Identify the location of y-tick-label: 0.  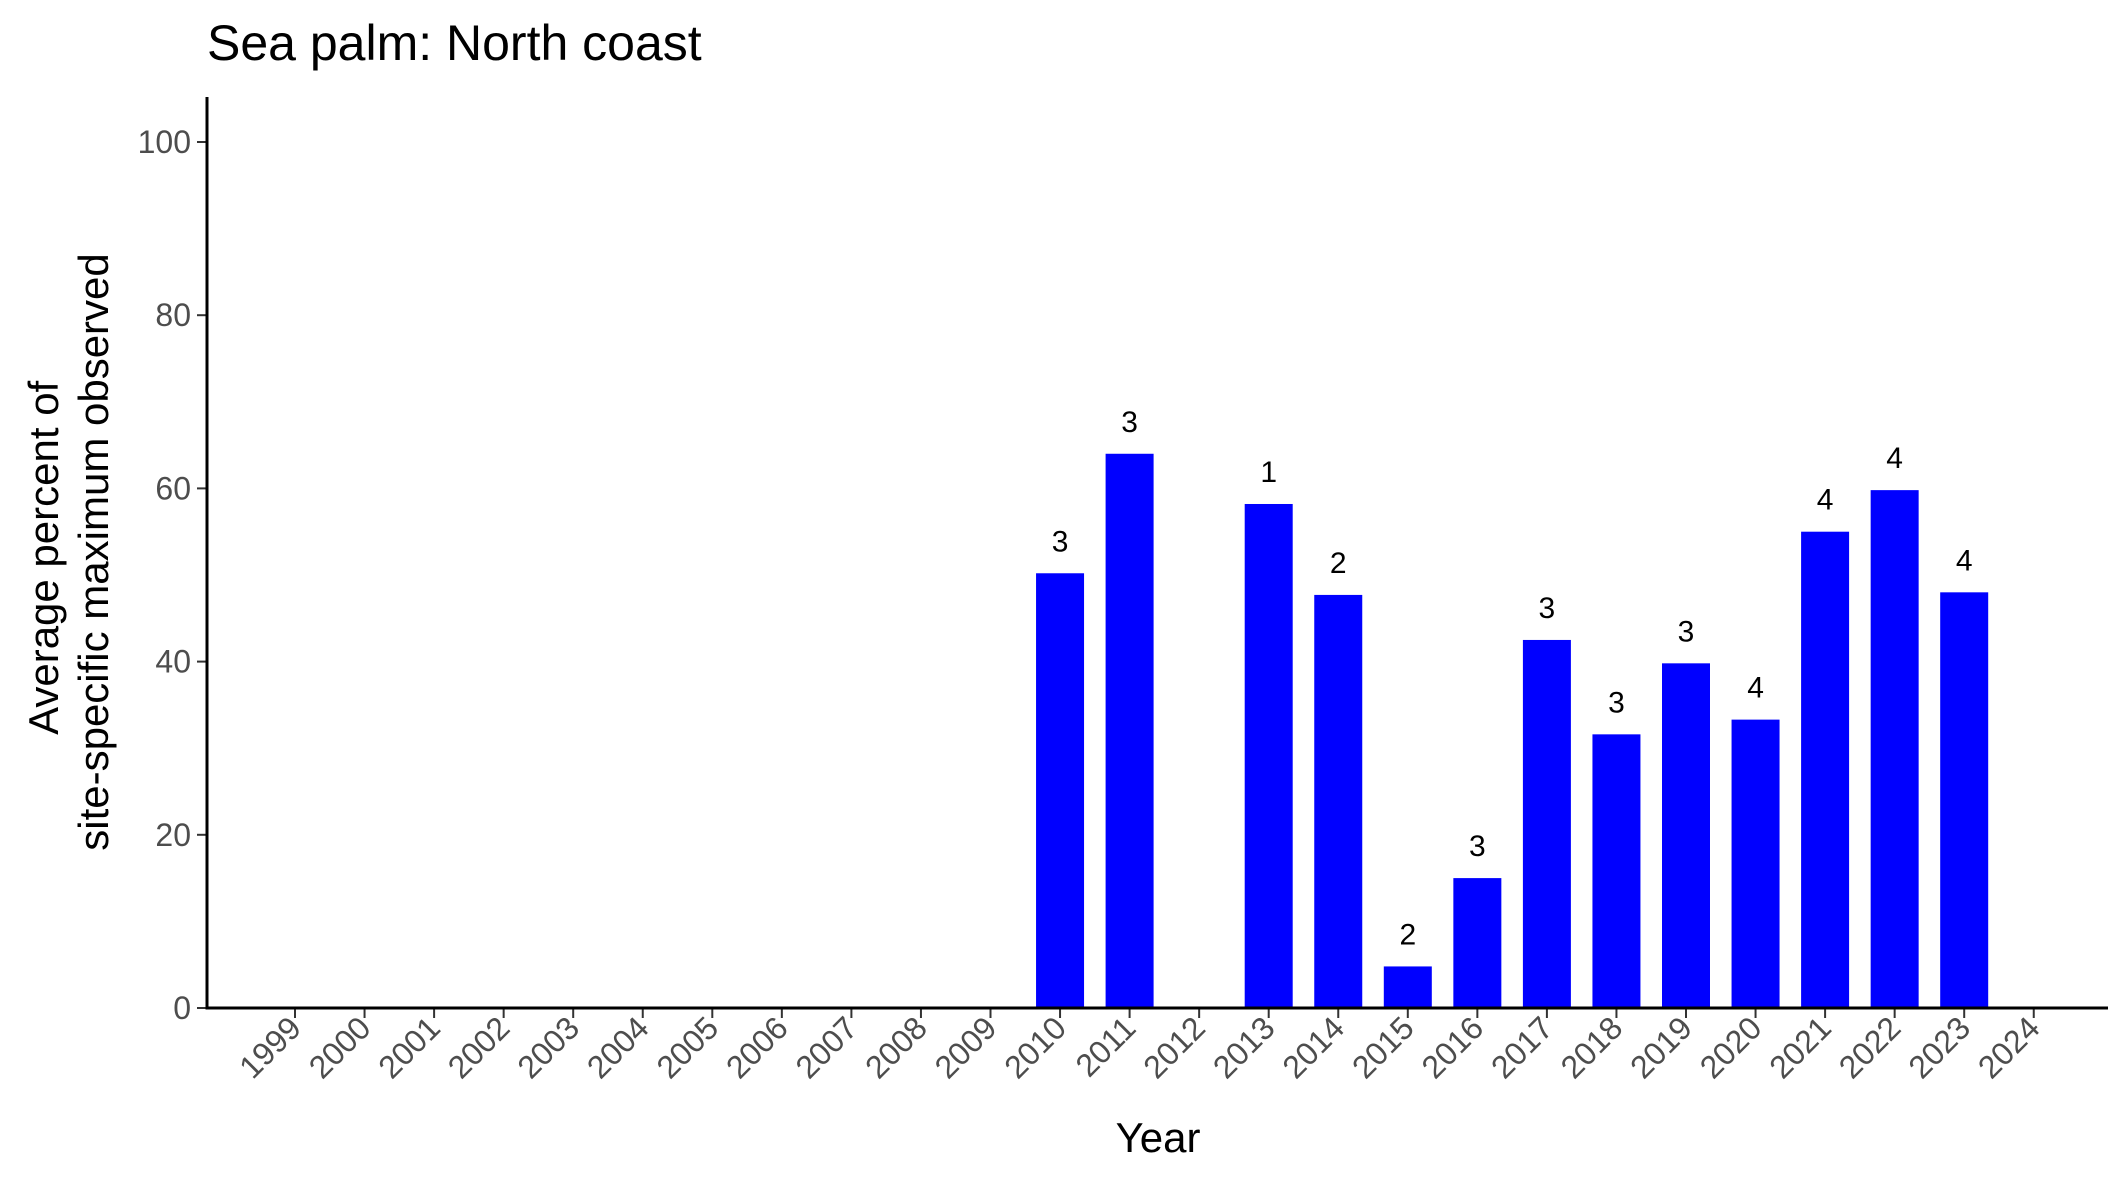
(182, 1008).